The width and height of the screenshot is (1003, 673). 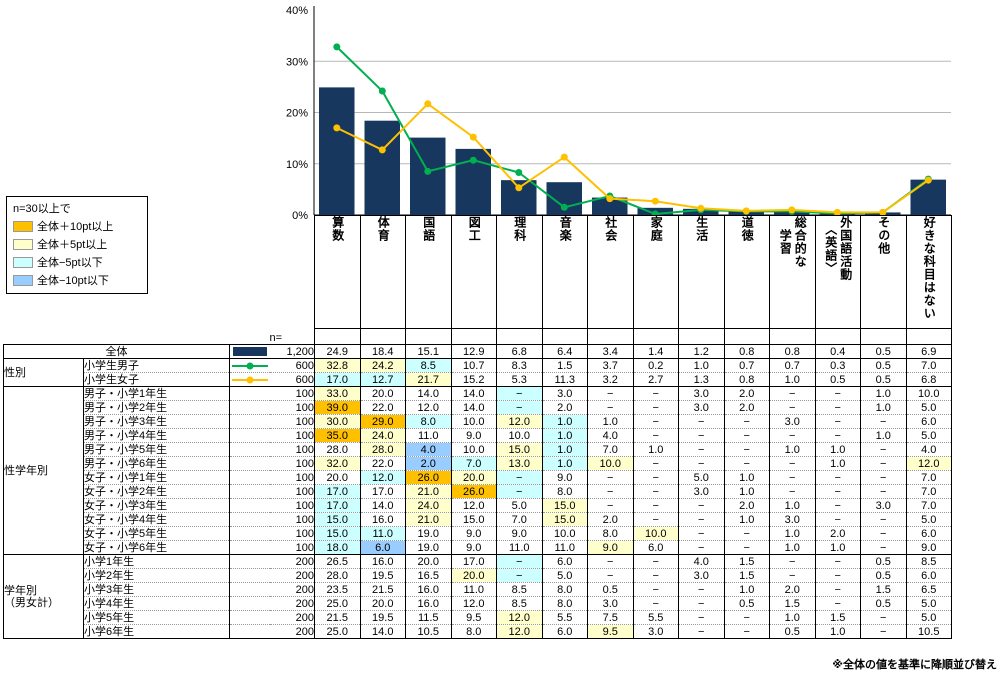 What do you see at coordinates (292, 491) in the screenshot?
I see `n-value: 100` at bounding box center [292, 491].